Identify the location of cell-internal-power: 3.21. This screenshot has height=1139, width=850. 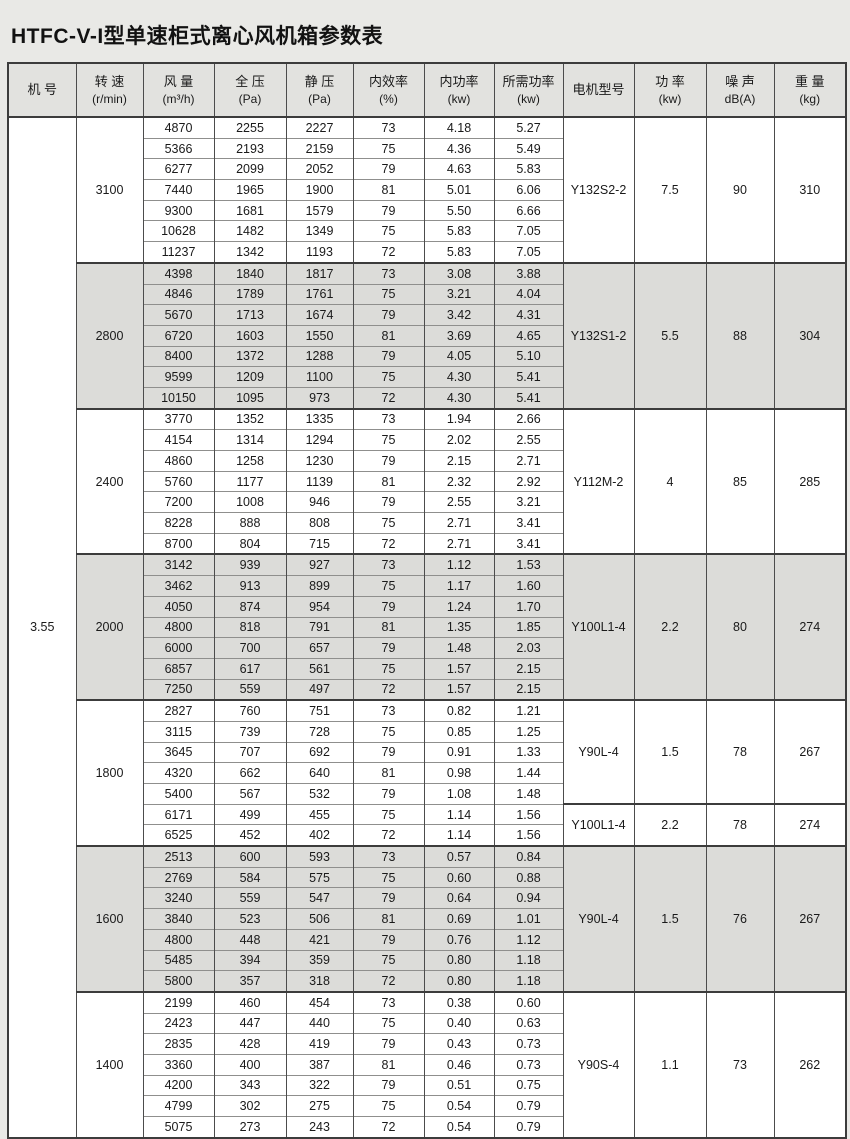
(459, 294).